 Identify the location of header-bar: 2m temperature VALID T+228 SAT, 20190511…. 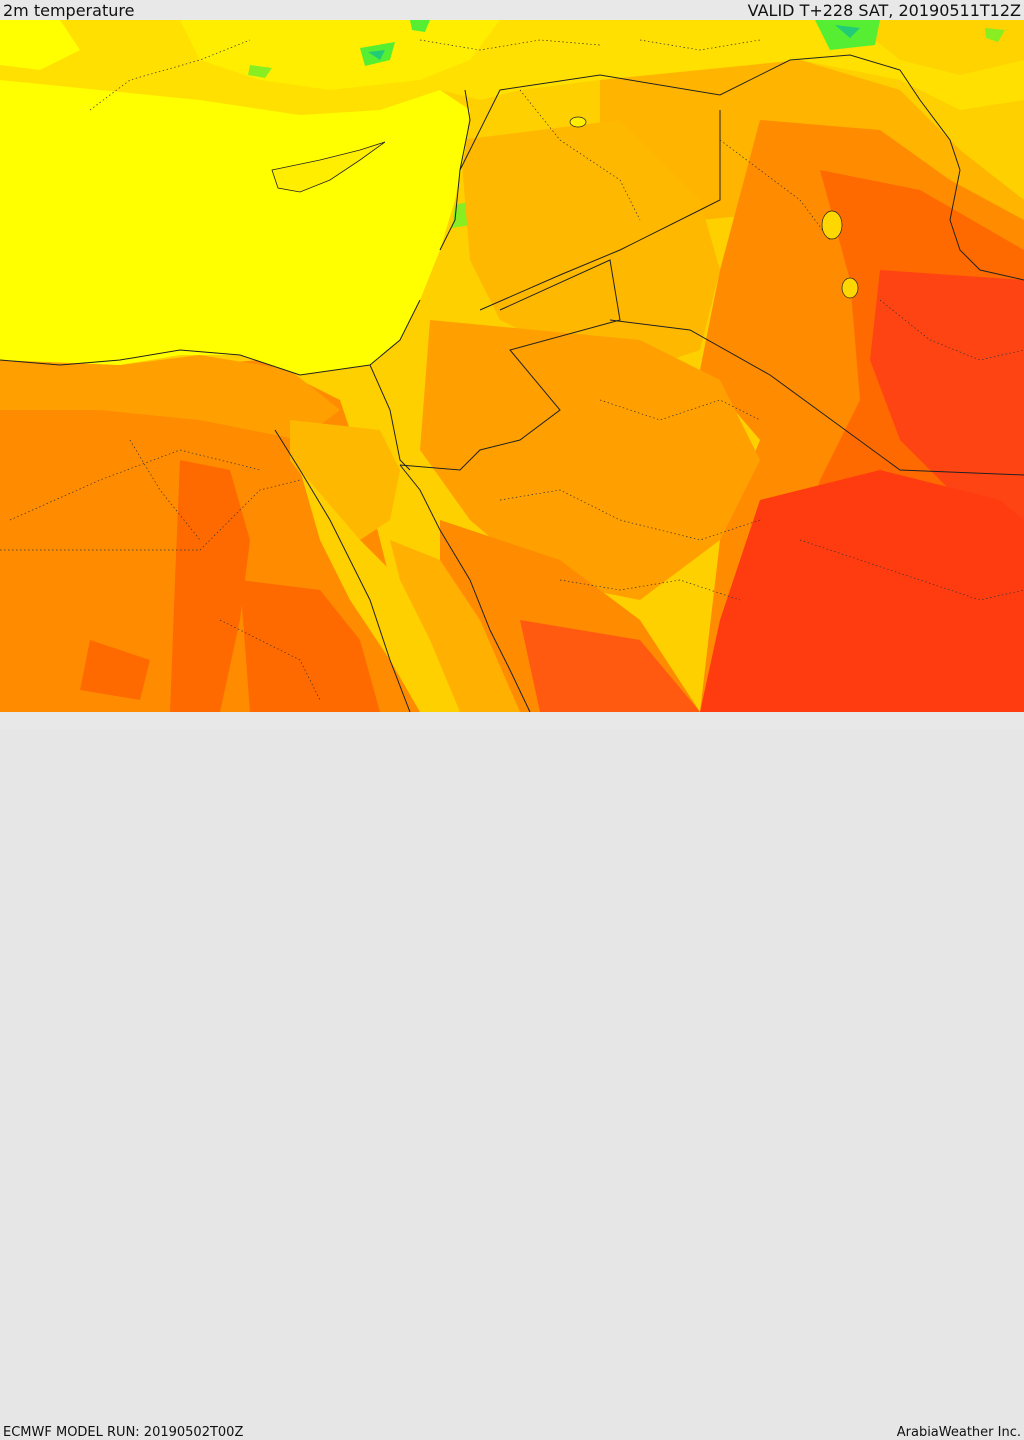
(512, 10).